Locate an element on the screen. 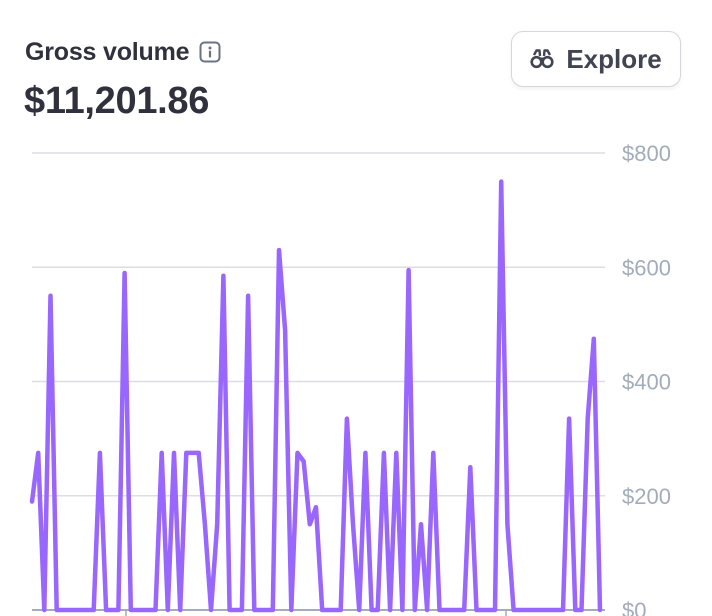 The height and width of the screenshot is (616, 712). y-axis-labels: $0 $200 $400 $600 $800 is located at coordinates (646, 378).